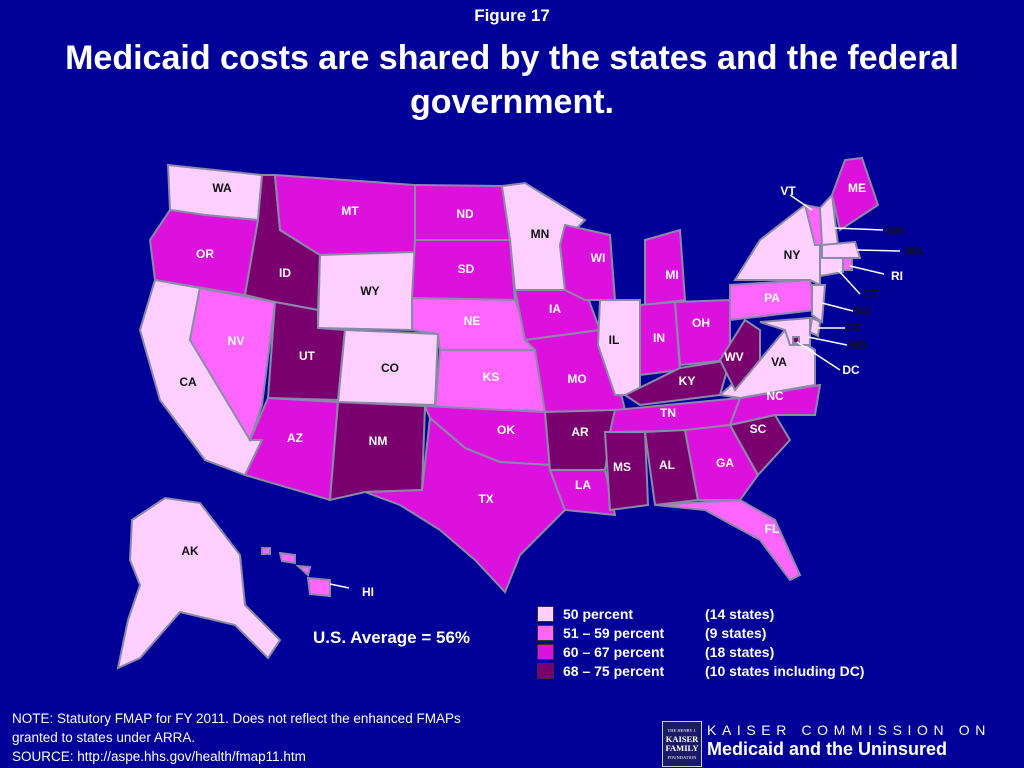  What do you see at coordinates (772, 298) in the screenshot?
I see `label-pa: PA` at bounding box center [772, 298].